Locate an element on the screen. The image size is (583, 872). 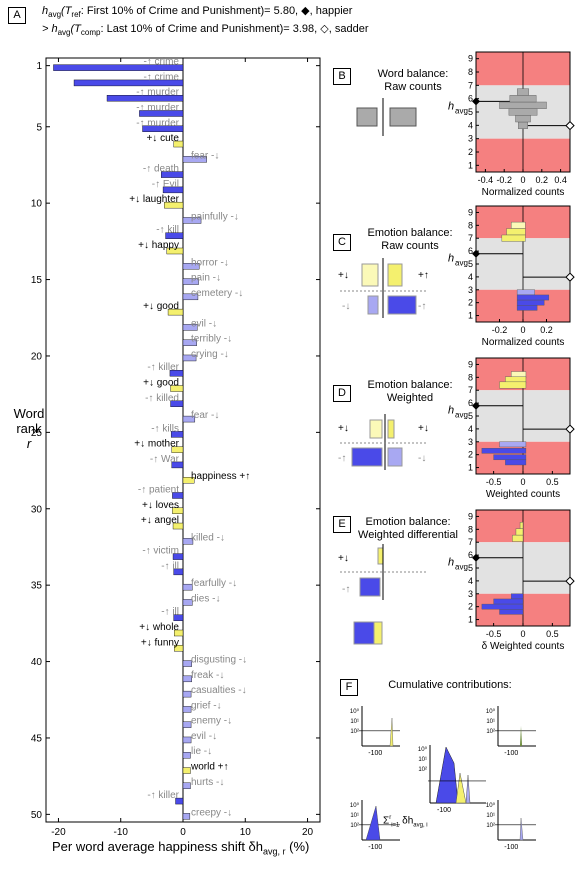
panel-d-tr-box is located at coordinates (391, 429).